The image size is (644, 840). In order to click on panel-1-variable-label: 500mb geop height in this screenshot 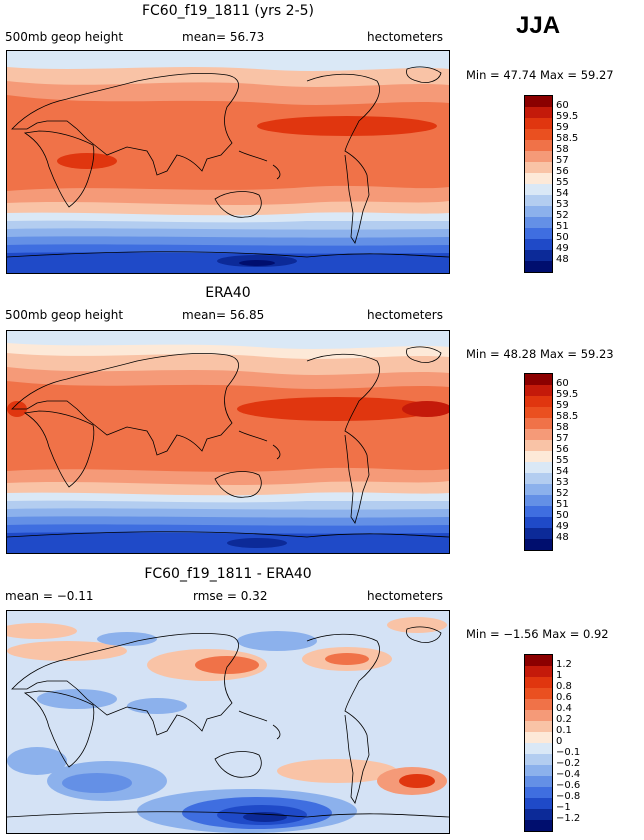, I will do `click(64, 37)`.